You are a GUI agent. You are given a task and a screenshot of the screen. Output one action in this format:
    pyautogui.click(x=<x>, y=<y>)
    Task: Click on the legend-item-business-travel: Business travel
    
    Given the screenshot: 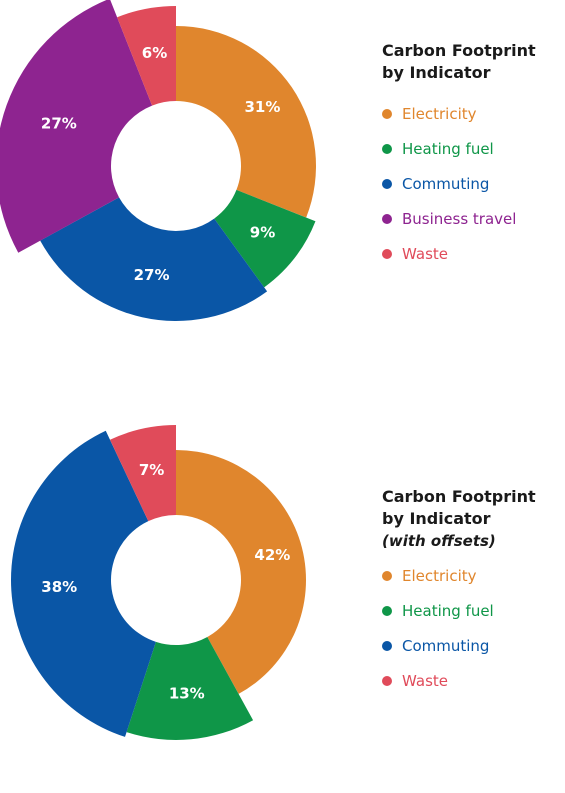 What is the action you would take?
    pyautogui.click(x=459, y=218)
    